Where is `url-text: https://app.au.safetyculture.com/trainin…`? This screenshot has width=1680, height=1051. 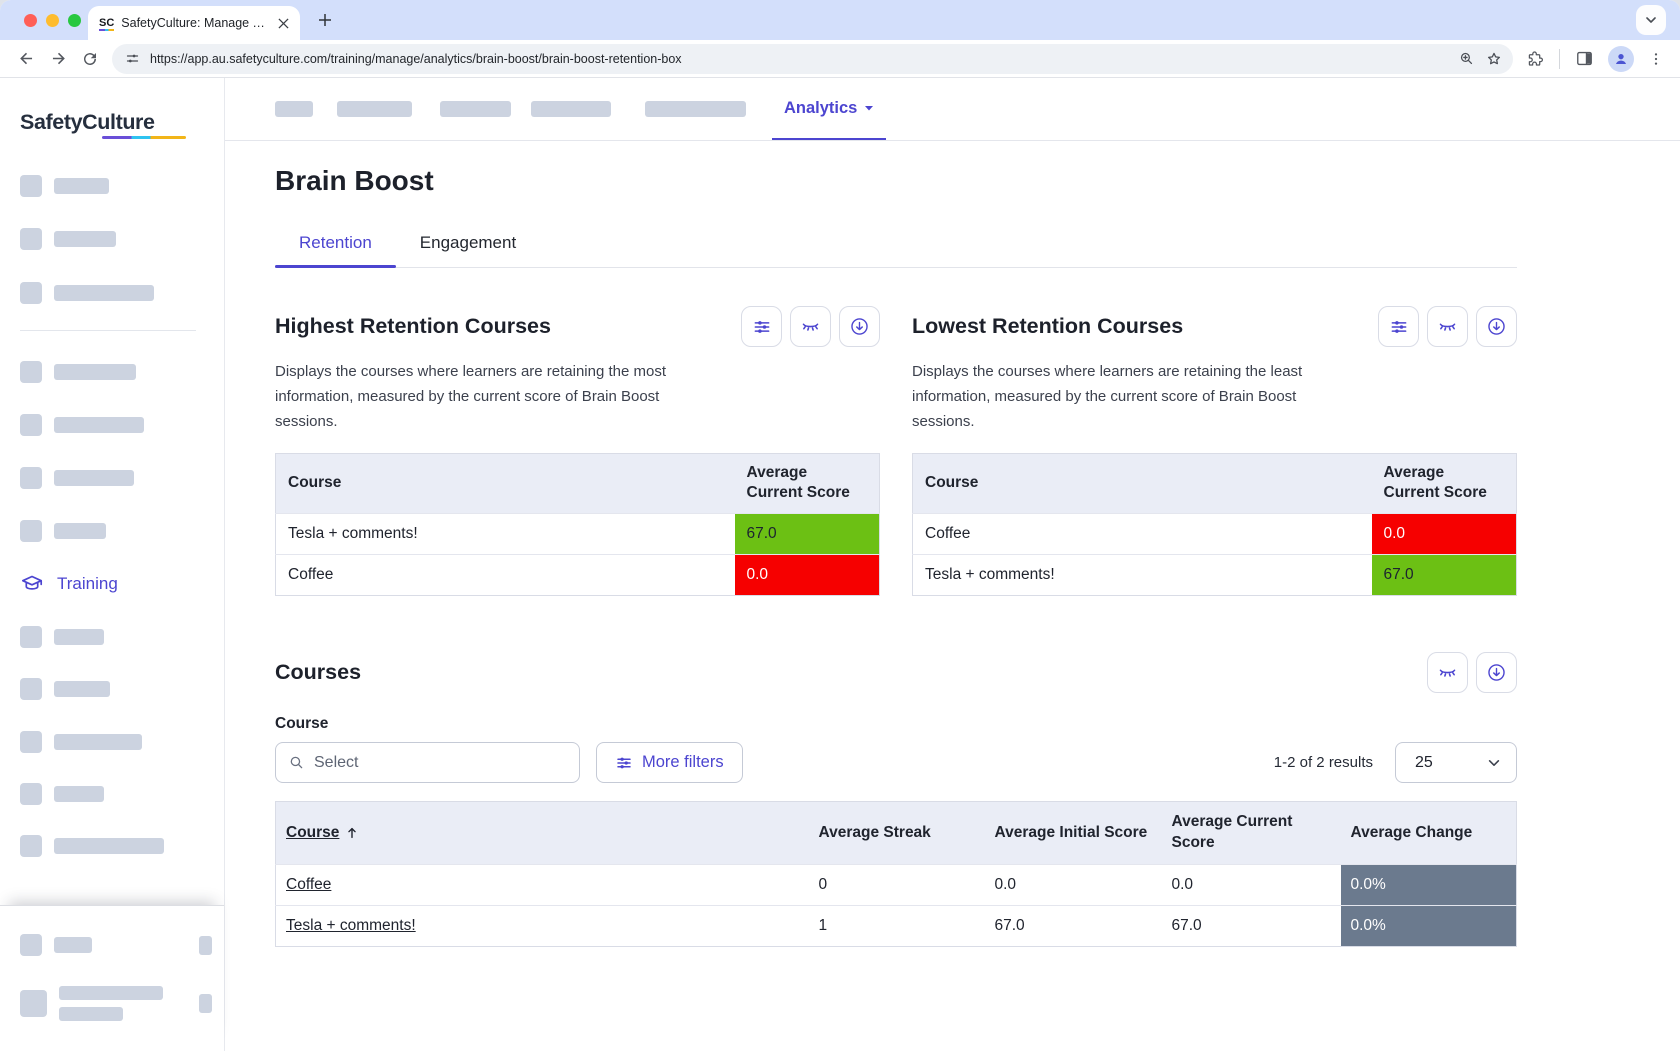 url-text: https://app.au.safetyculture.com/trainin… is located at coordinates (416, 58).